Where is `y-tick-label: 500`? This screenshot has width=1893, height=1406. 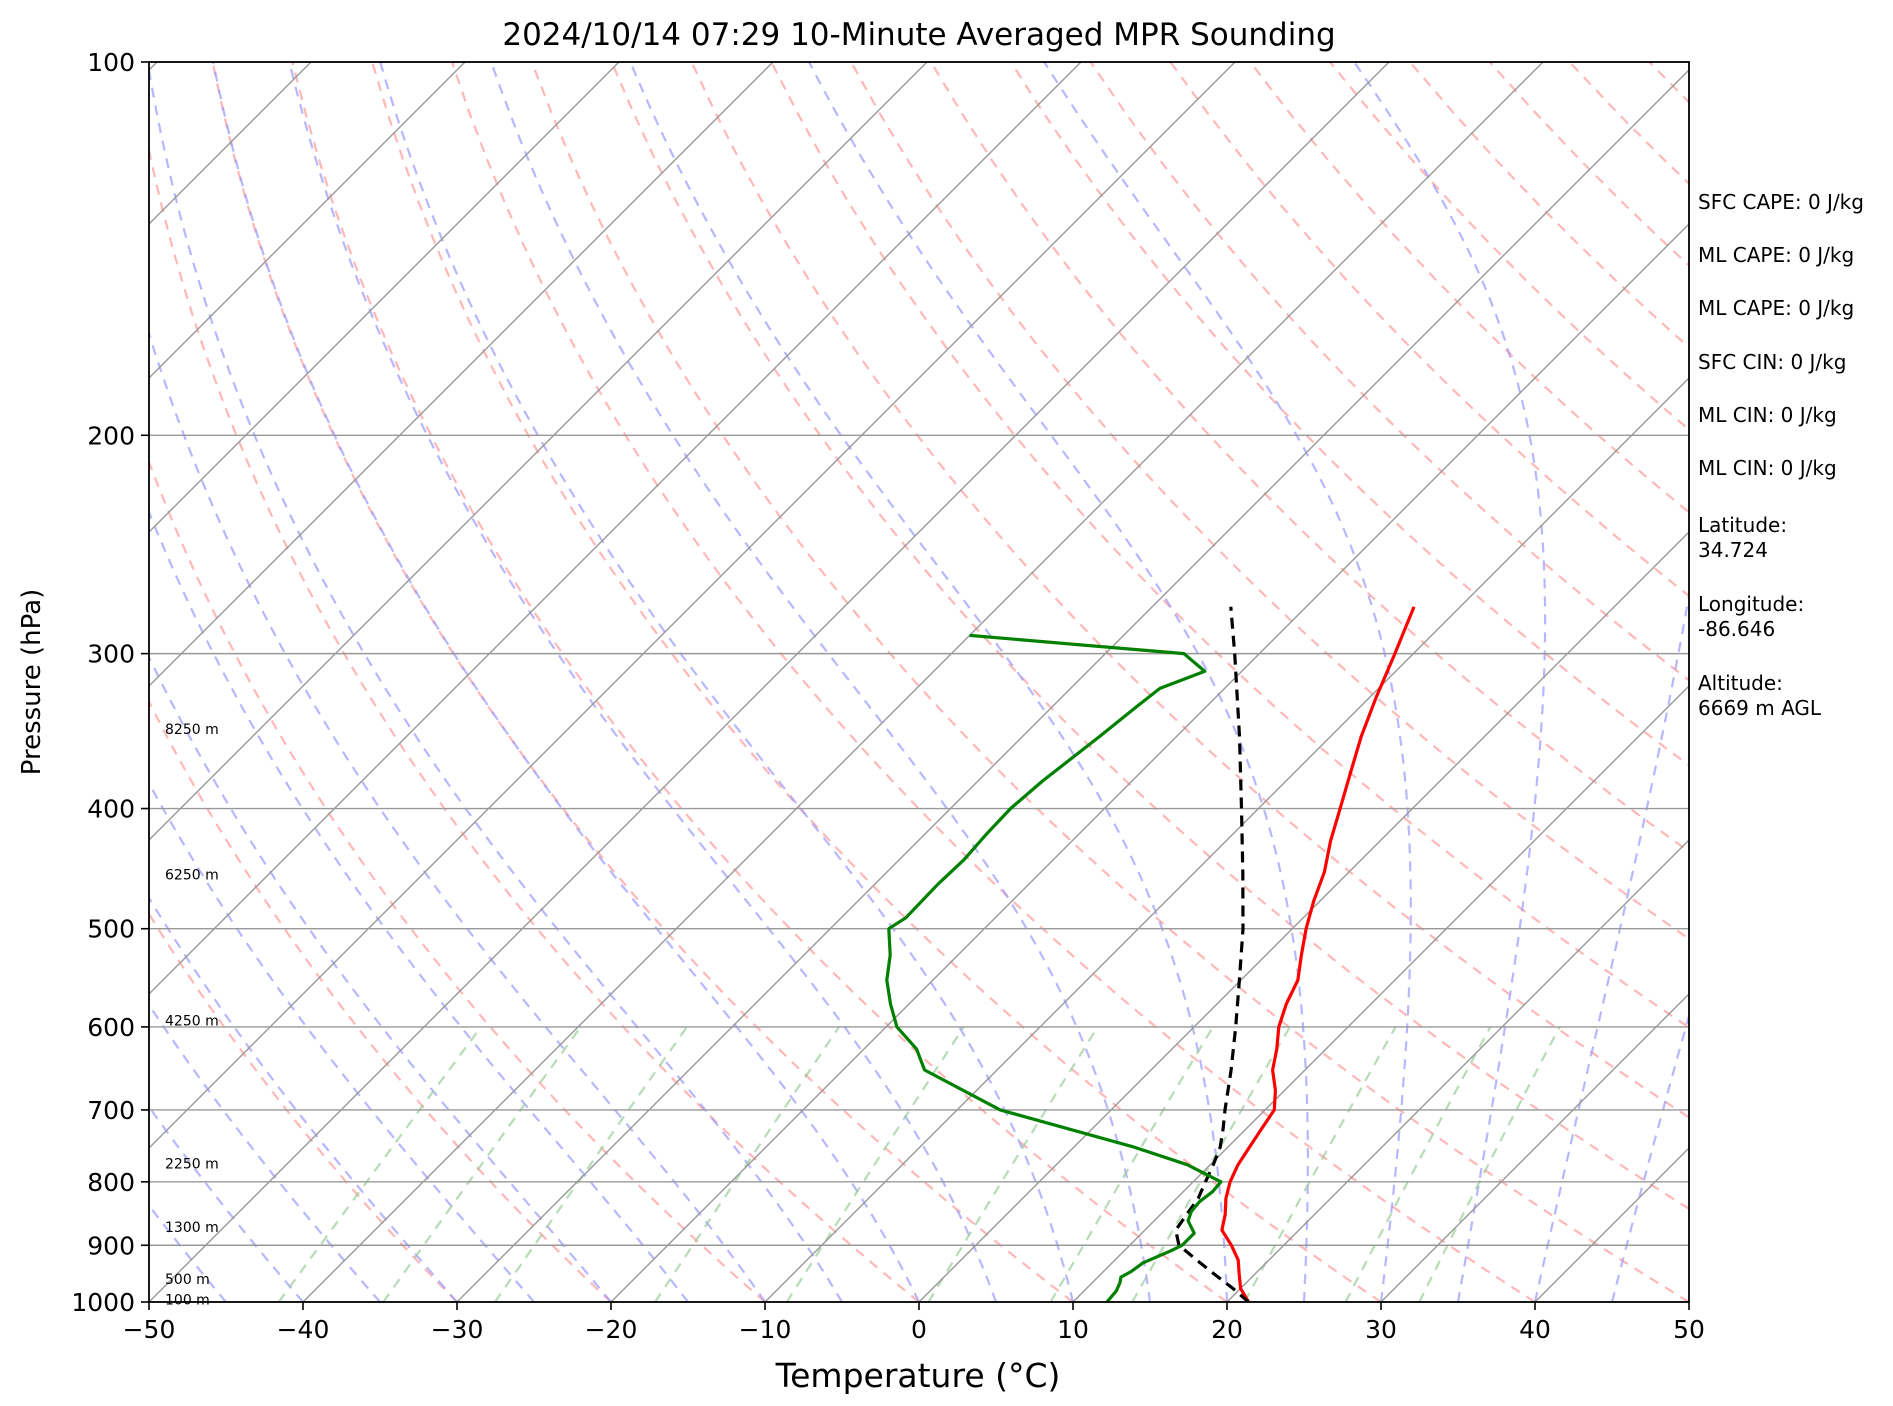
y-tick-label: 500 is located at coordinates (111, 929).